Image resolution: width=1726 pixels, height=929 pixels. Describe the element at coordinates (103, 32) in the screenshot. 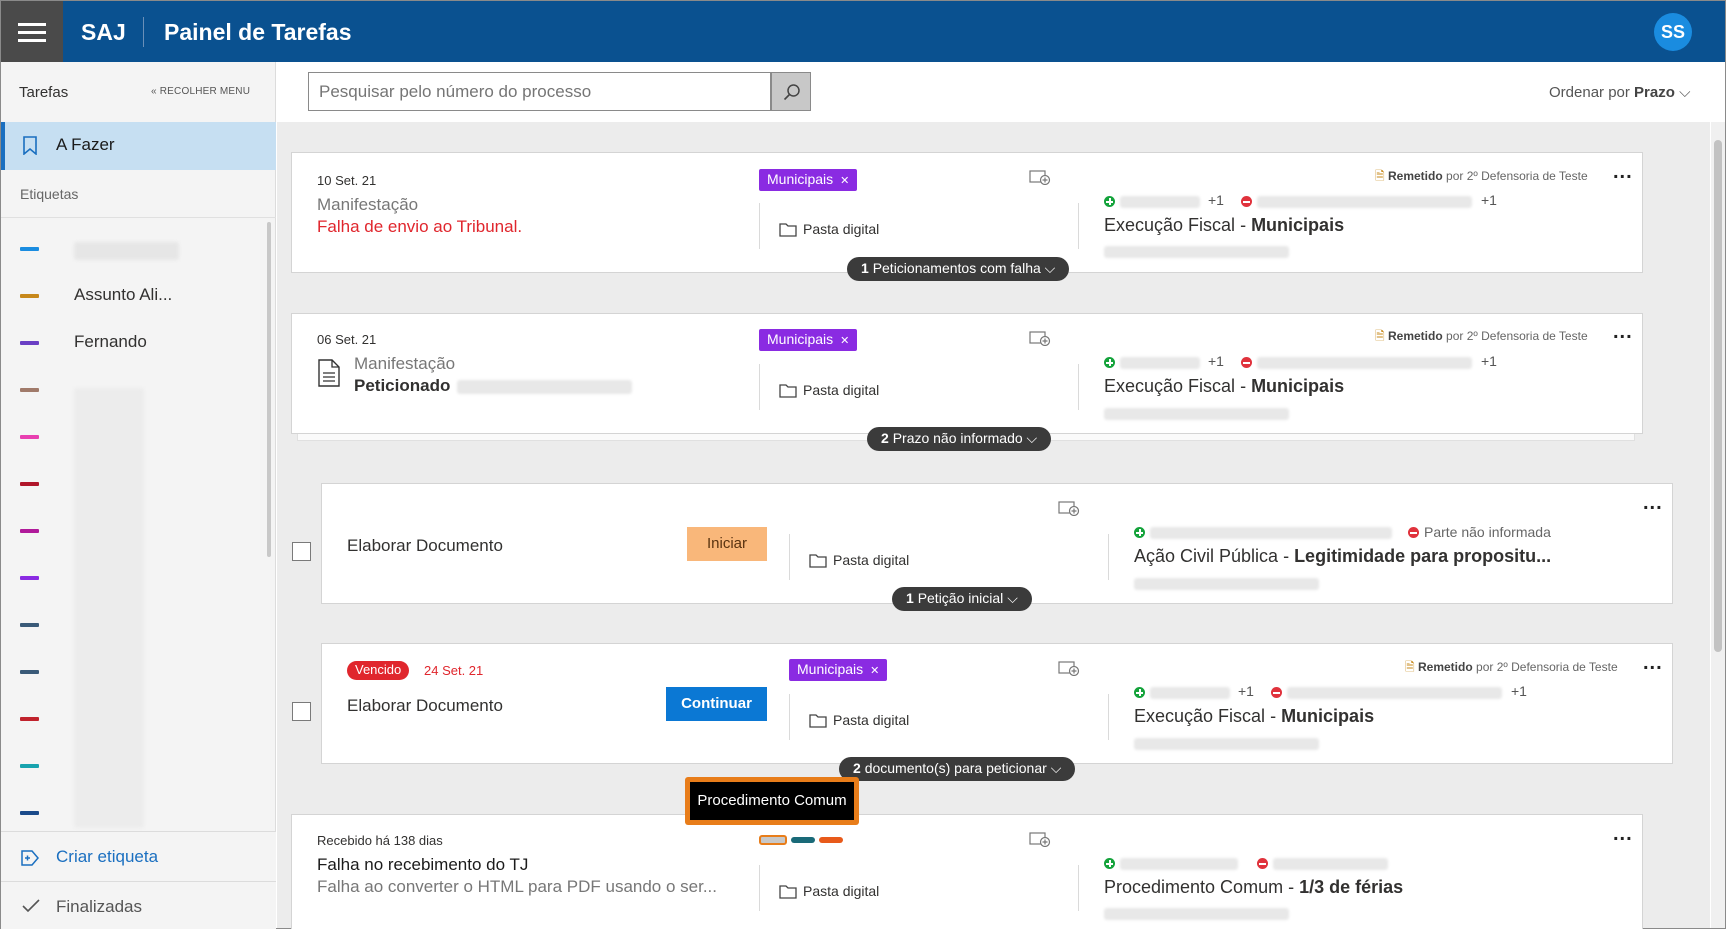

I see `brand-logo: SAJ` at that location.